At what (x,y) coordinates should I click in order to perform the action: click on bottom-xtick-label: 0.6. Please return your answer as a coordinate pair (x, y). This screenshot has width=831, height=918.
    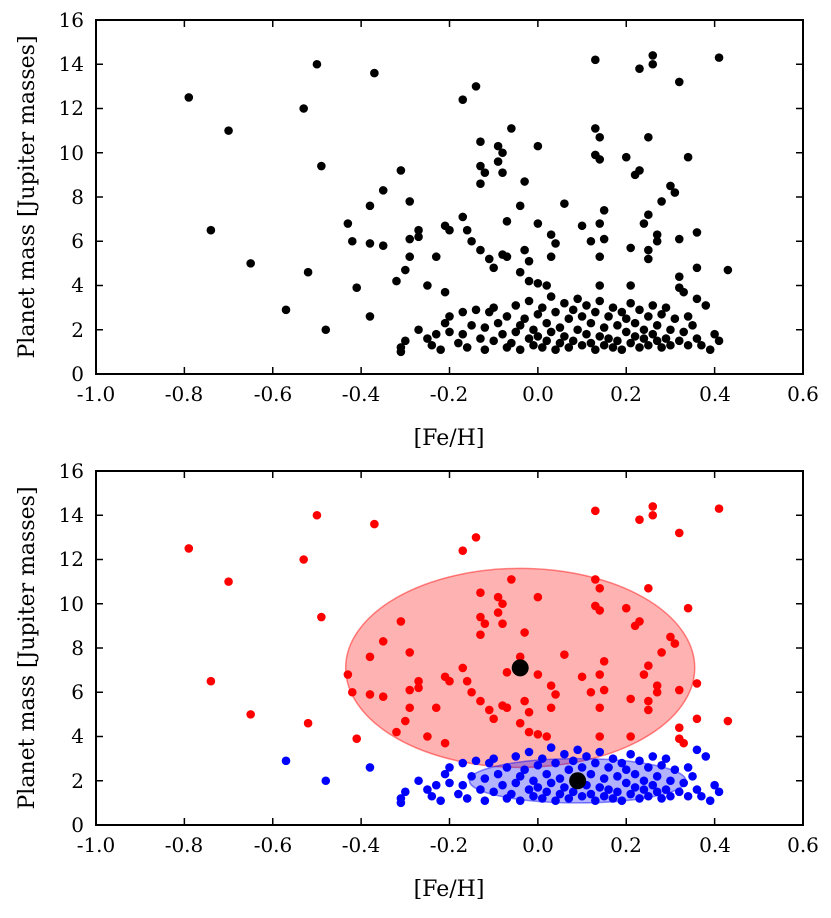
    Looking at the image, I should click on (803, 845).